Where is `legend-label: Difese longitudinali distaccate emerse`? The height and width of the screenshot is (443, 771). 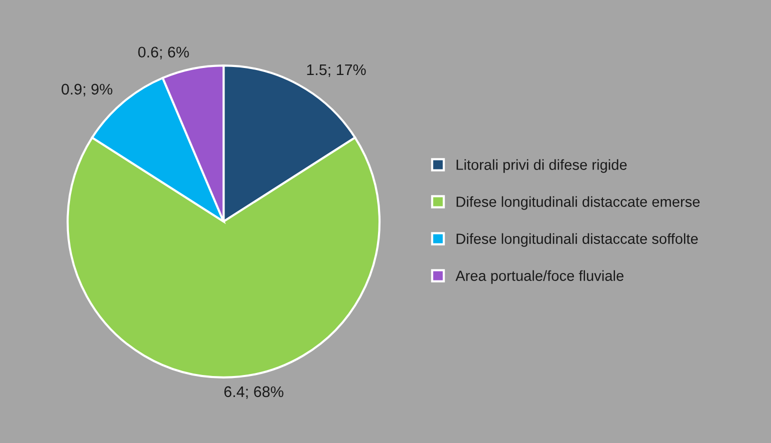
legend-label: Difese longitudinali distaccate emerse is located at coordinates (578, 203).